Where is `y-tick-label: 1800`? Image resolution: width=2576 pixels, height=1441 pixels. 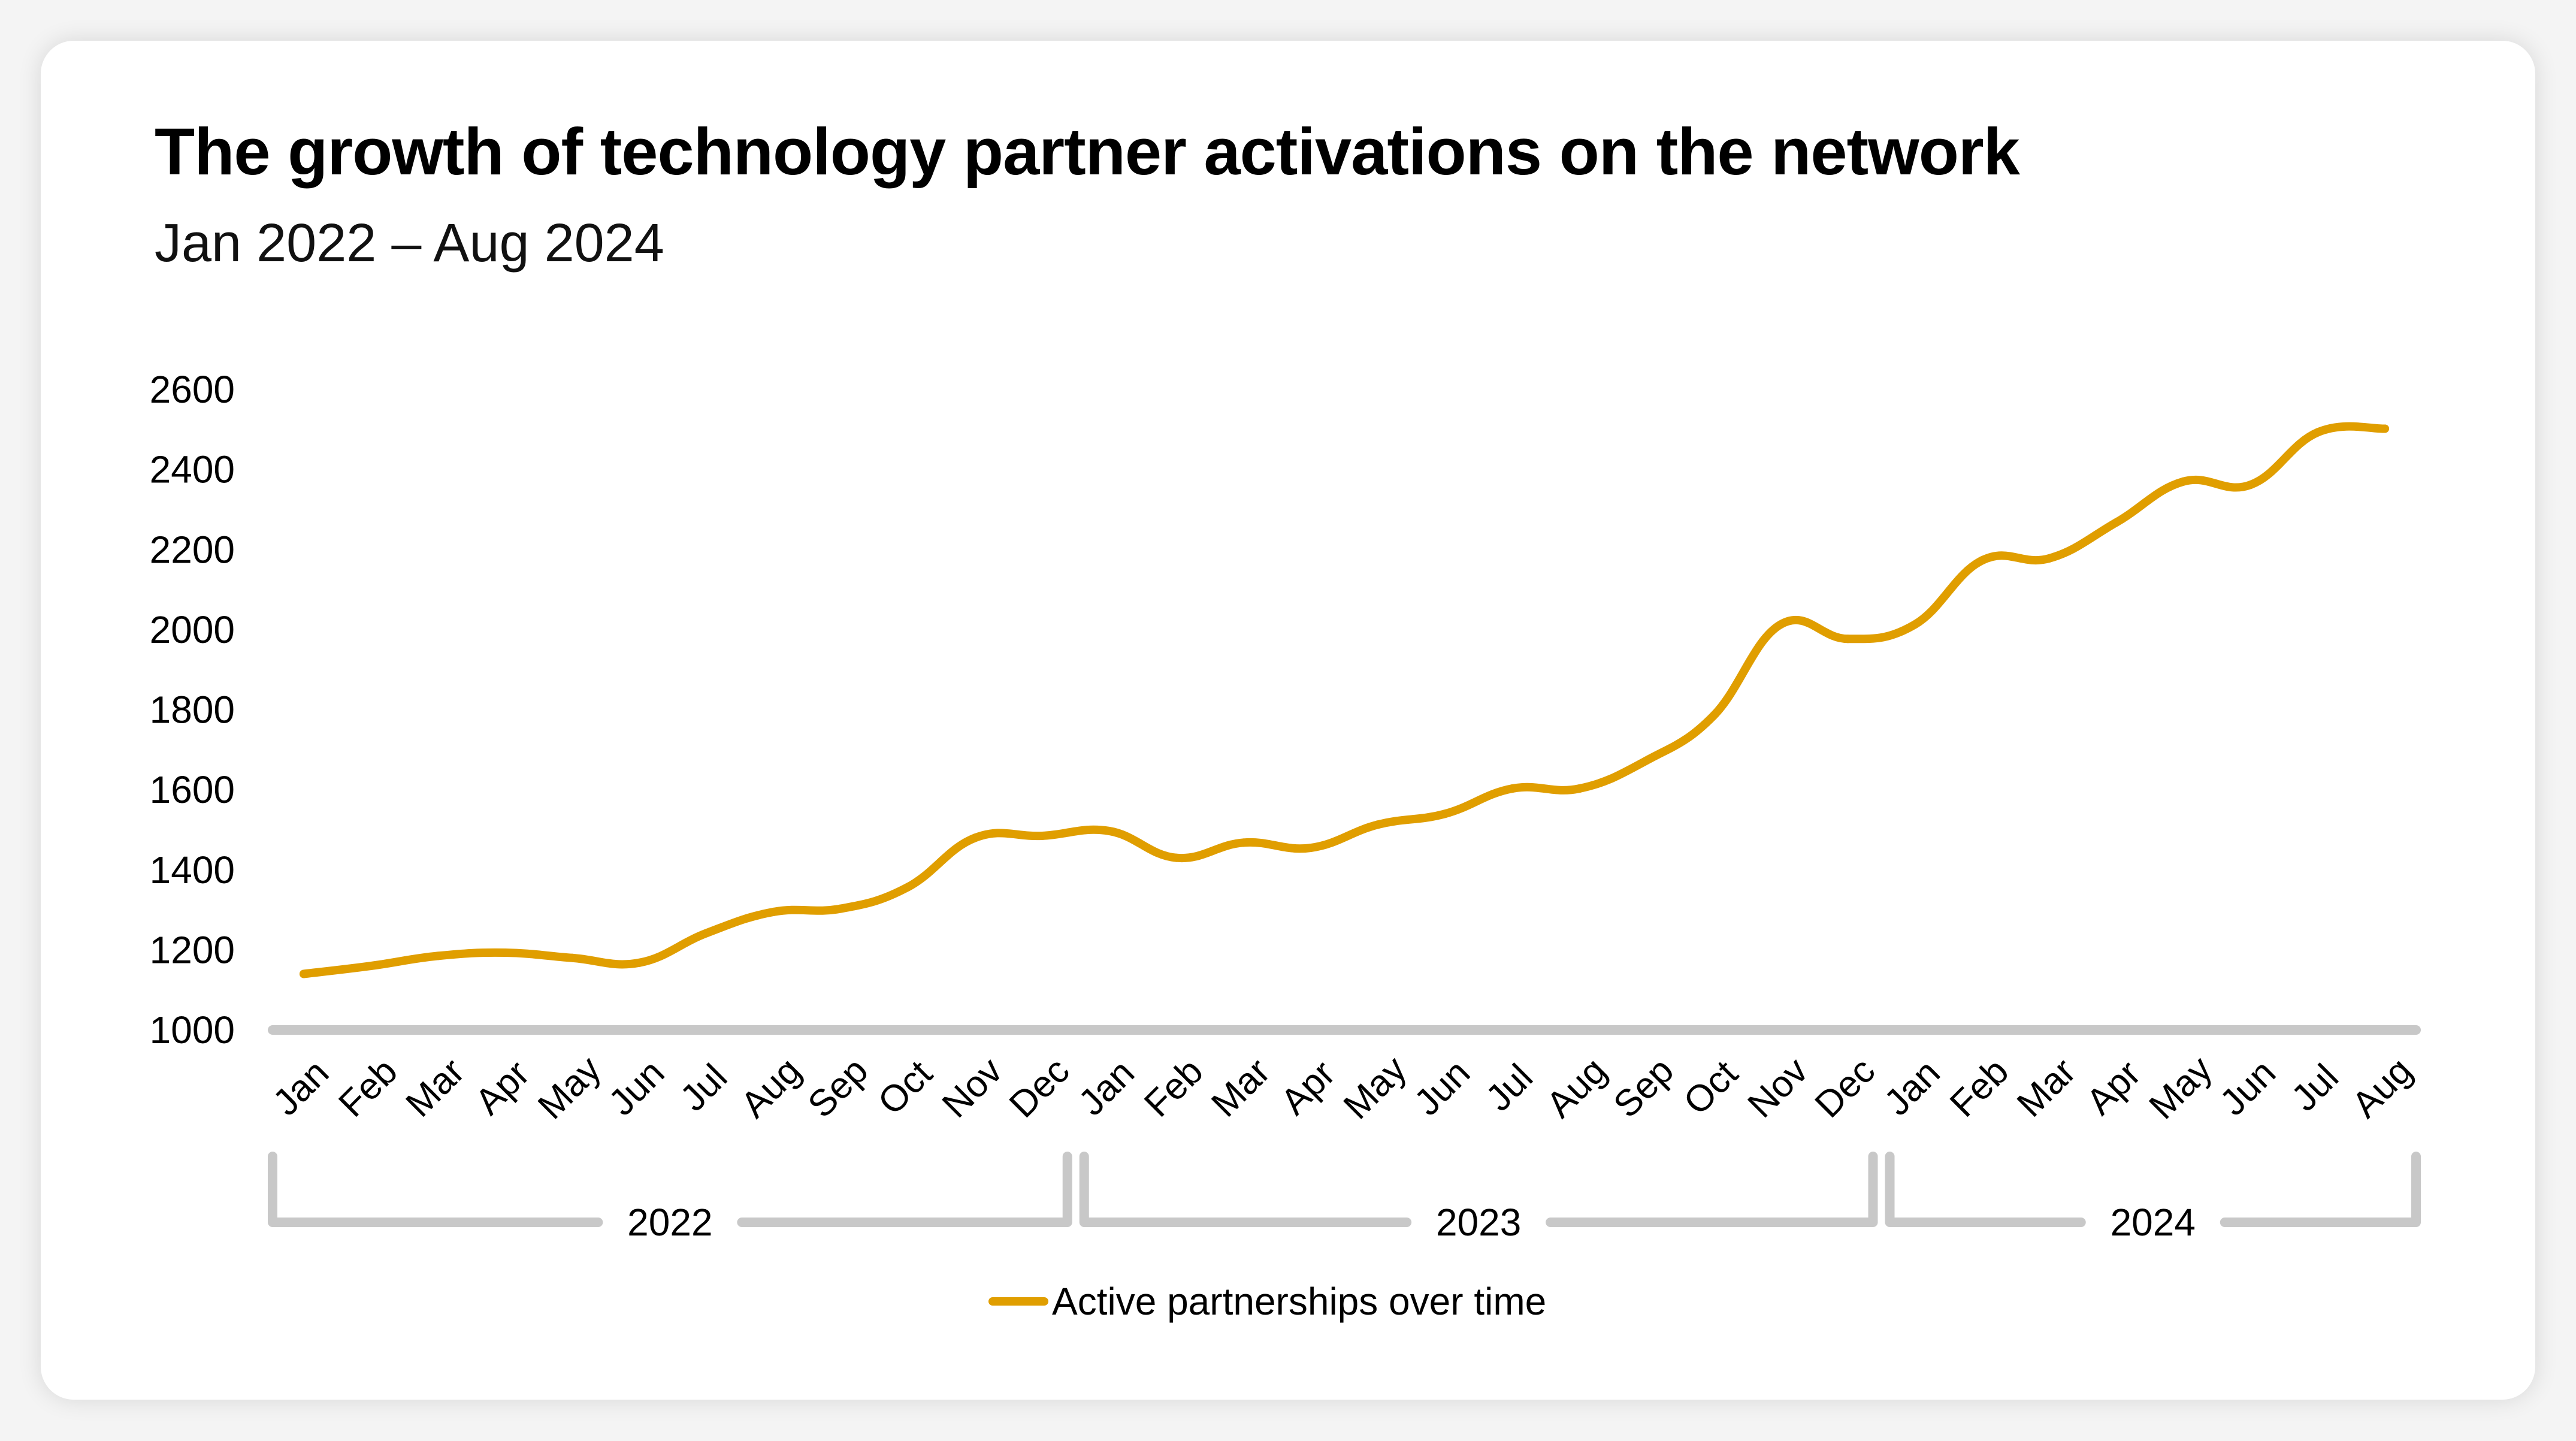 y-tick-label: 1800 is located at coordinates (192, 710).